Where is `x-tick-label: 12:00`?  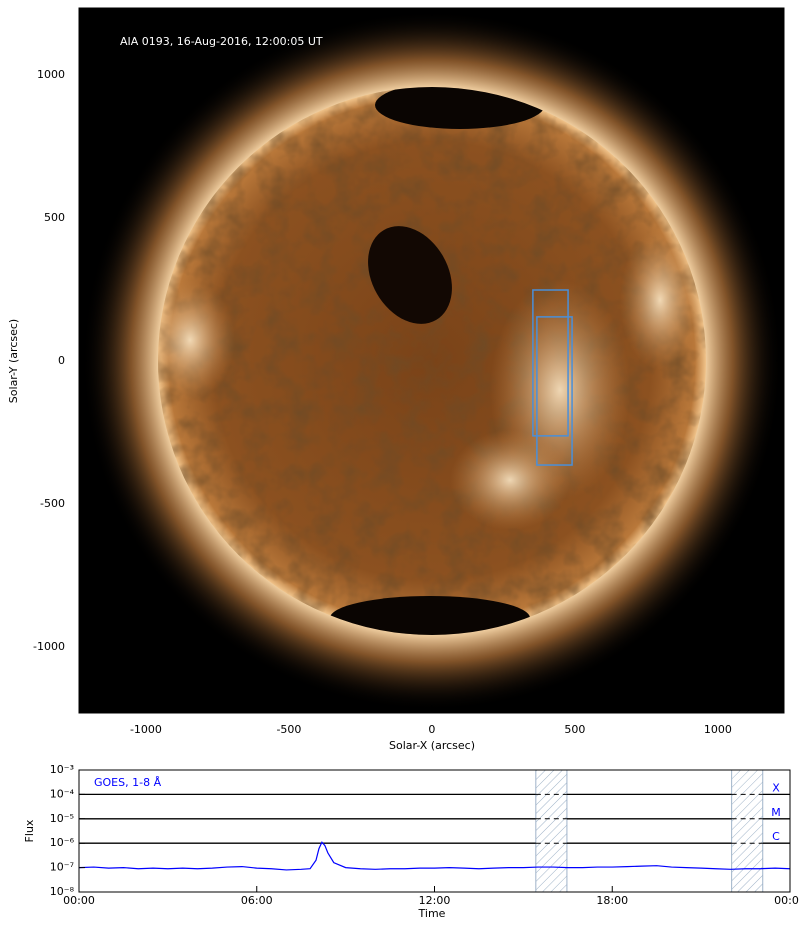
x-tick-label: 12:00 is located at coordinates (435, 900).